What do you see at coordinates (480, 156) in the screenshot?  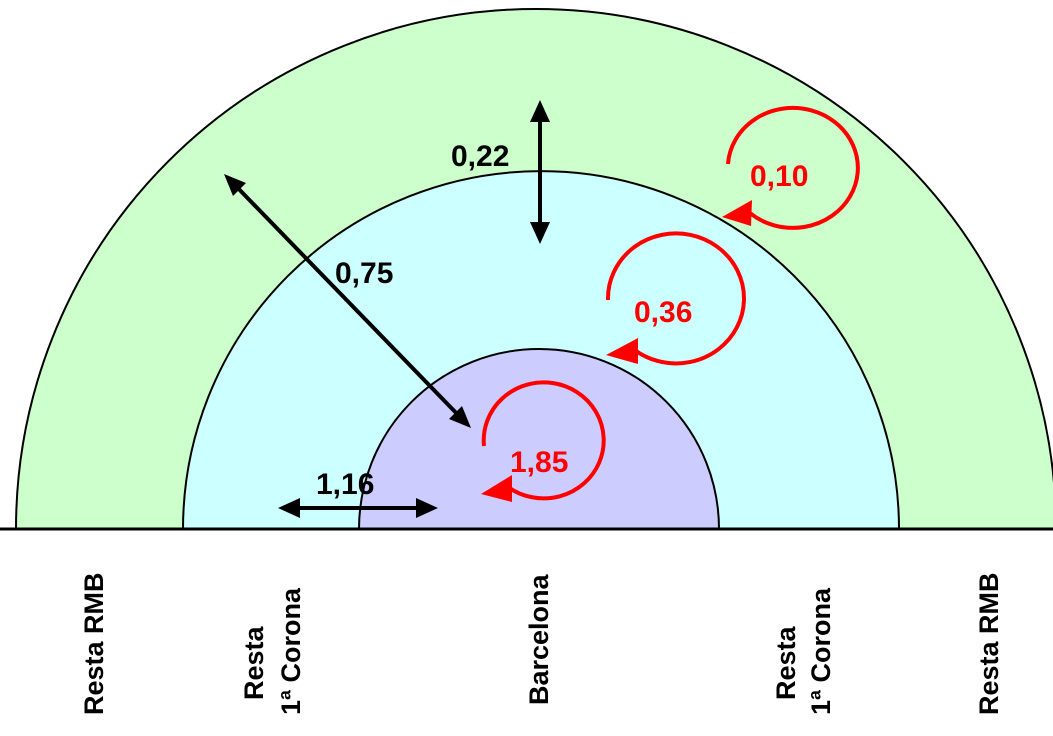 I see `flow-label-middle-outer: 0,22` at bounding box center [480, 156].